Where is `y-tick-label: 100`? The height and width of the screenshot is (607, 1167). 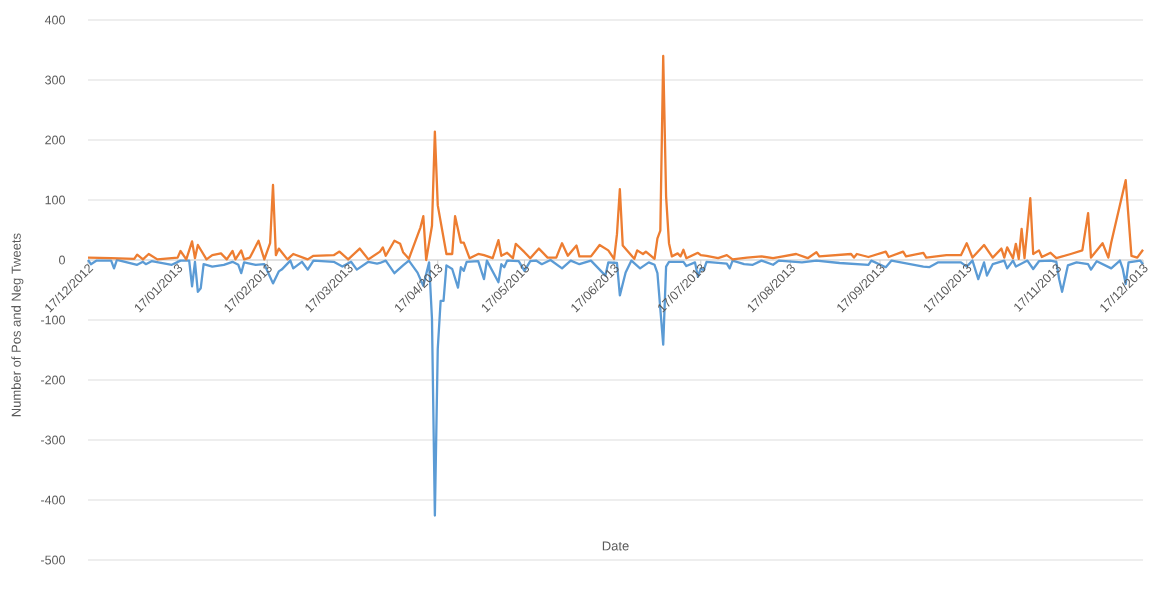 y-tick-label: 100 is located at coordinates (55, 200).